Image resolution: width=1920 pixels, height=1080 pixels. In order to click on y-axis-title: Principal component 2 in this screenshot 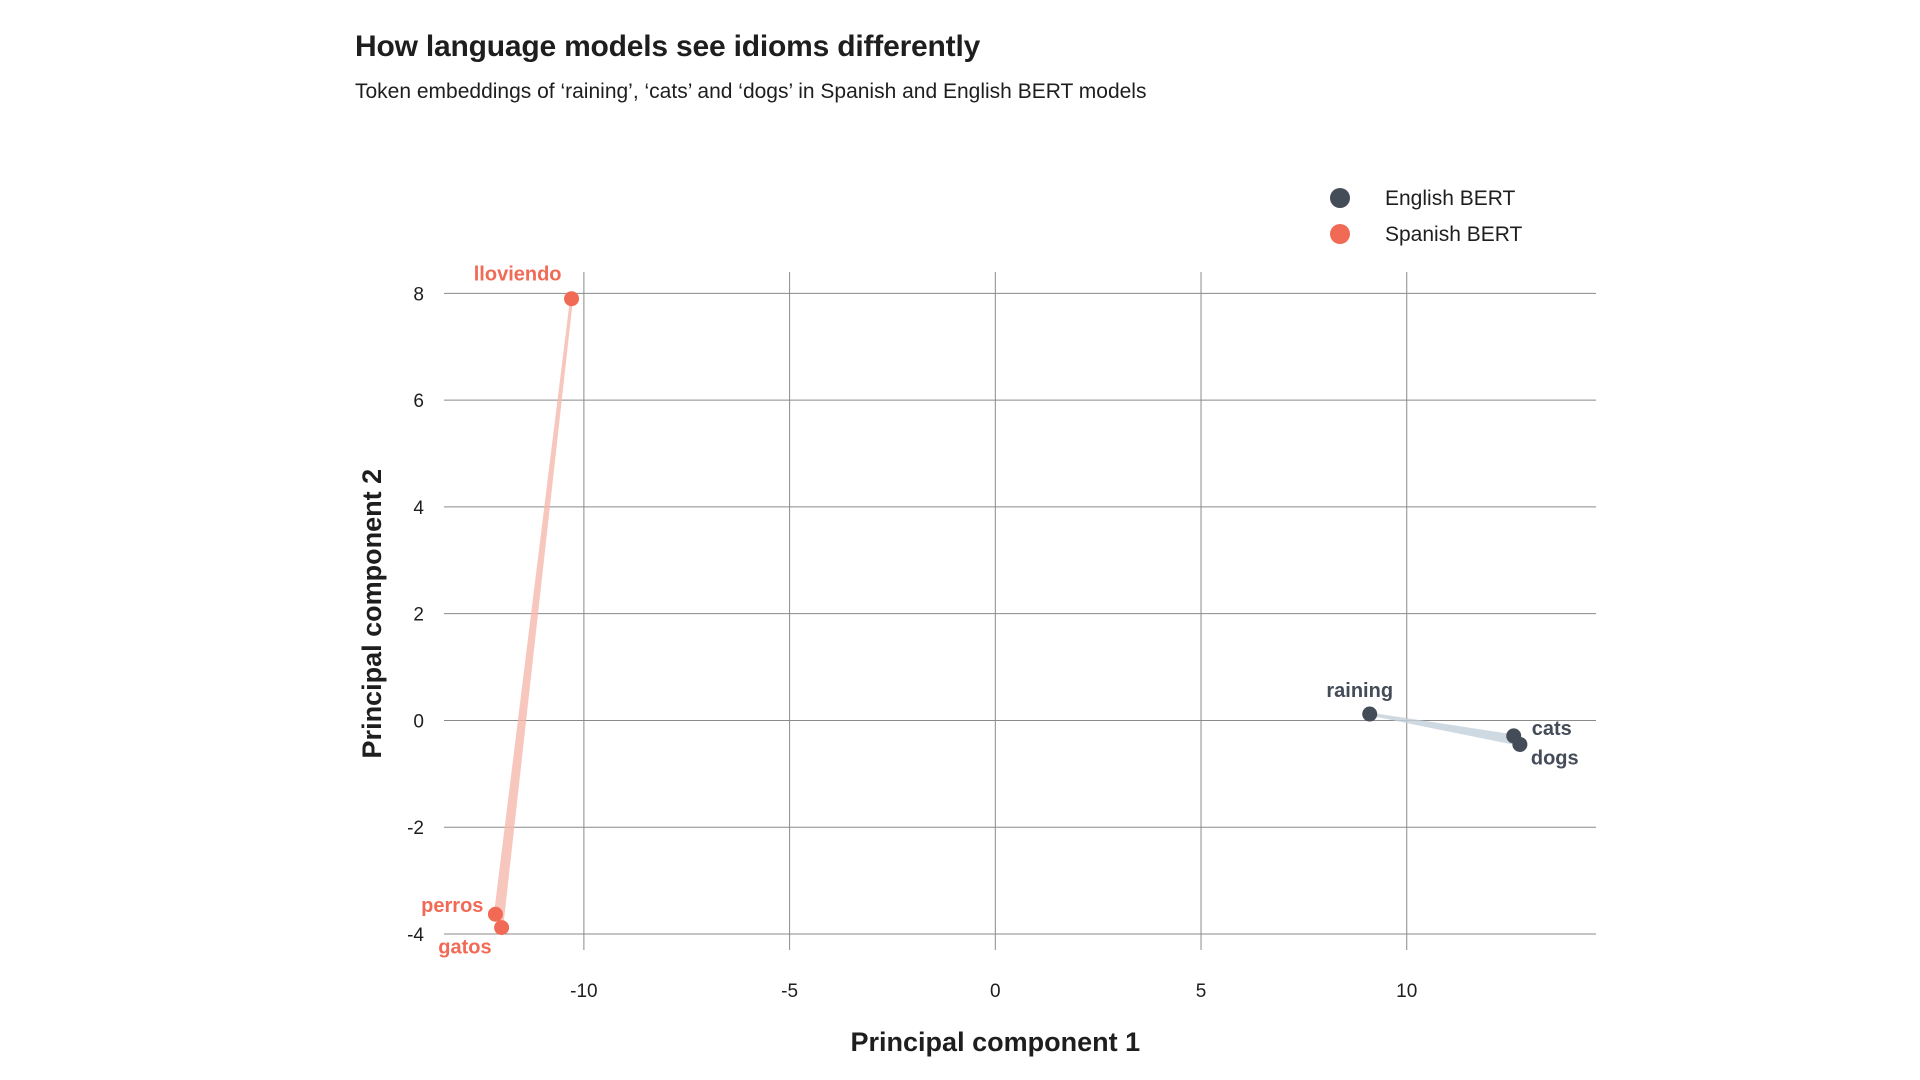, I will do `click(372, 614)`.